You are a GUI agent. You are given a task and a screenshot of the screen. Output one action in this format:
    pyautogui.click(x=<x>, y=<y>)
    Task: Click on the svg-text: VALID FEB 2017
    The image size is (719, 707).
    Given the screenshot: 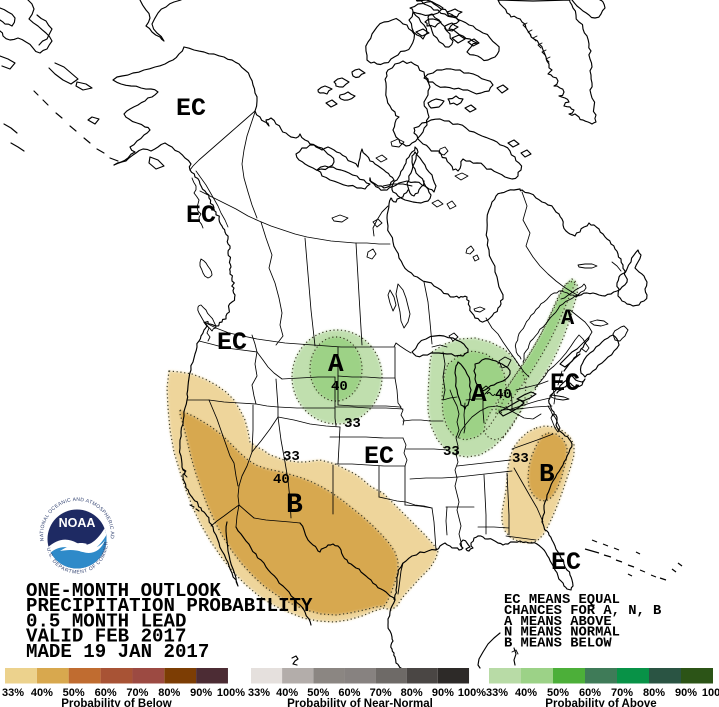 What is the action you would take?
    pyautogui.click(x=106, y=637)
    